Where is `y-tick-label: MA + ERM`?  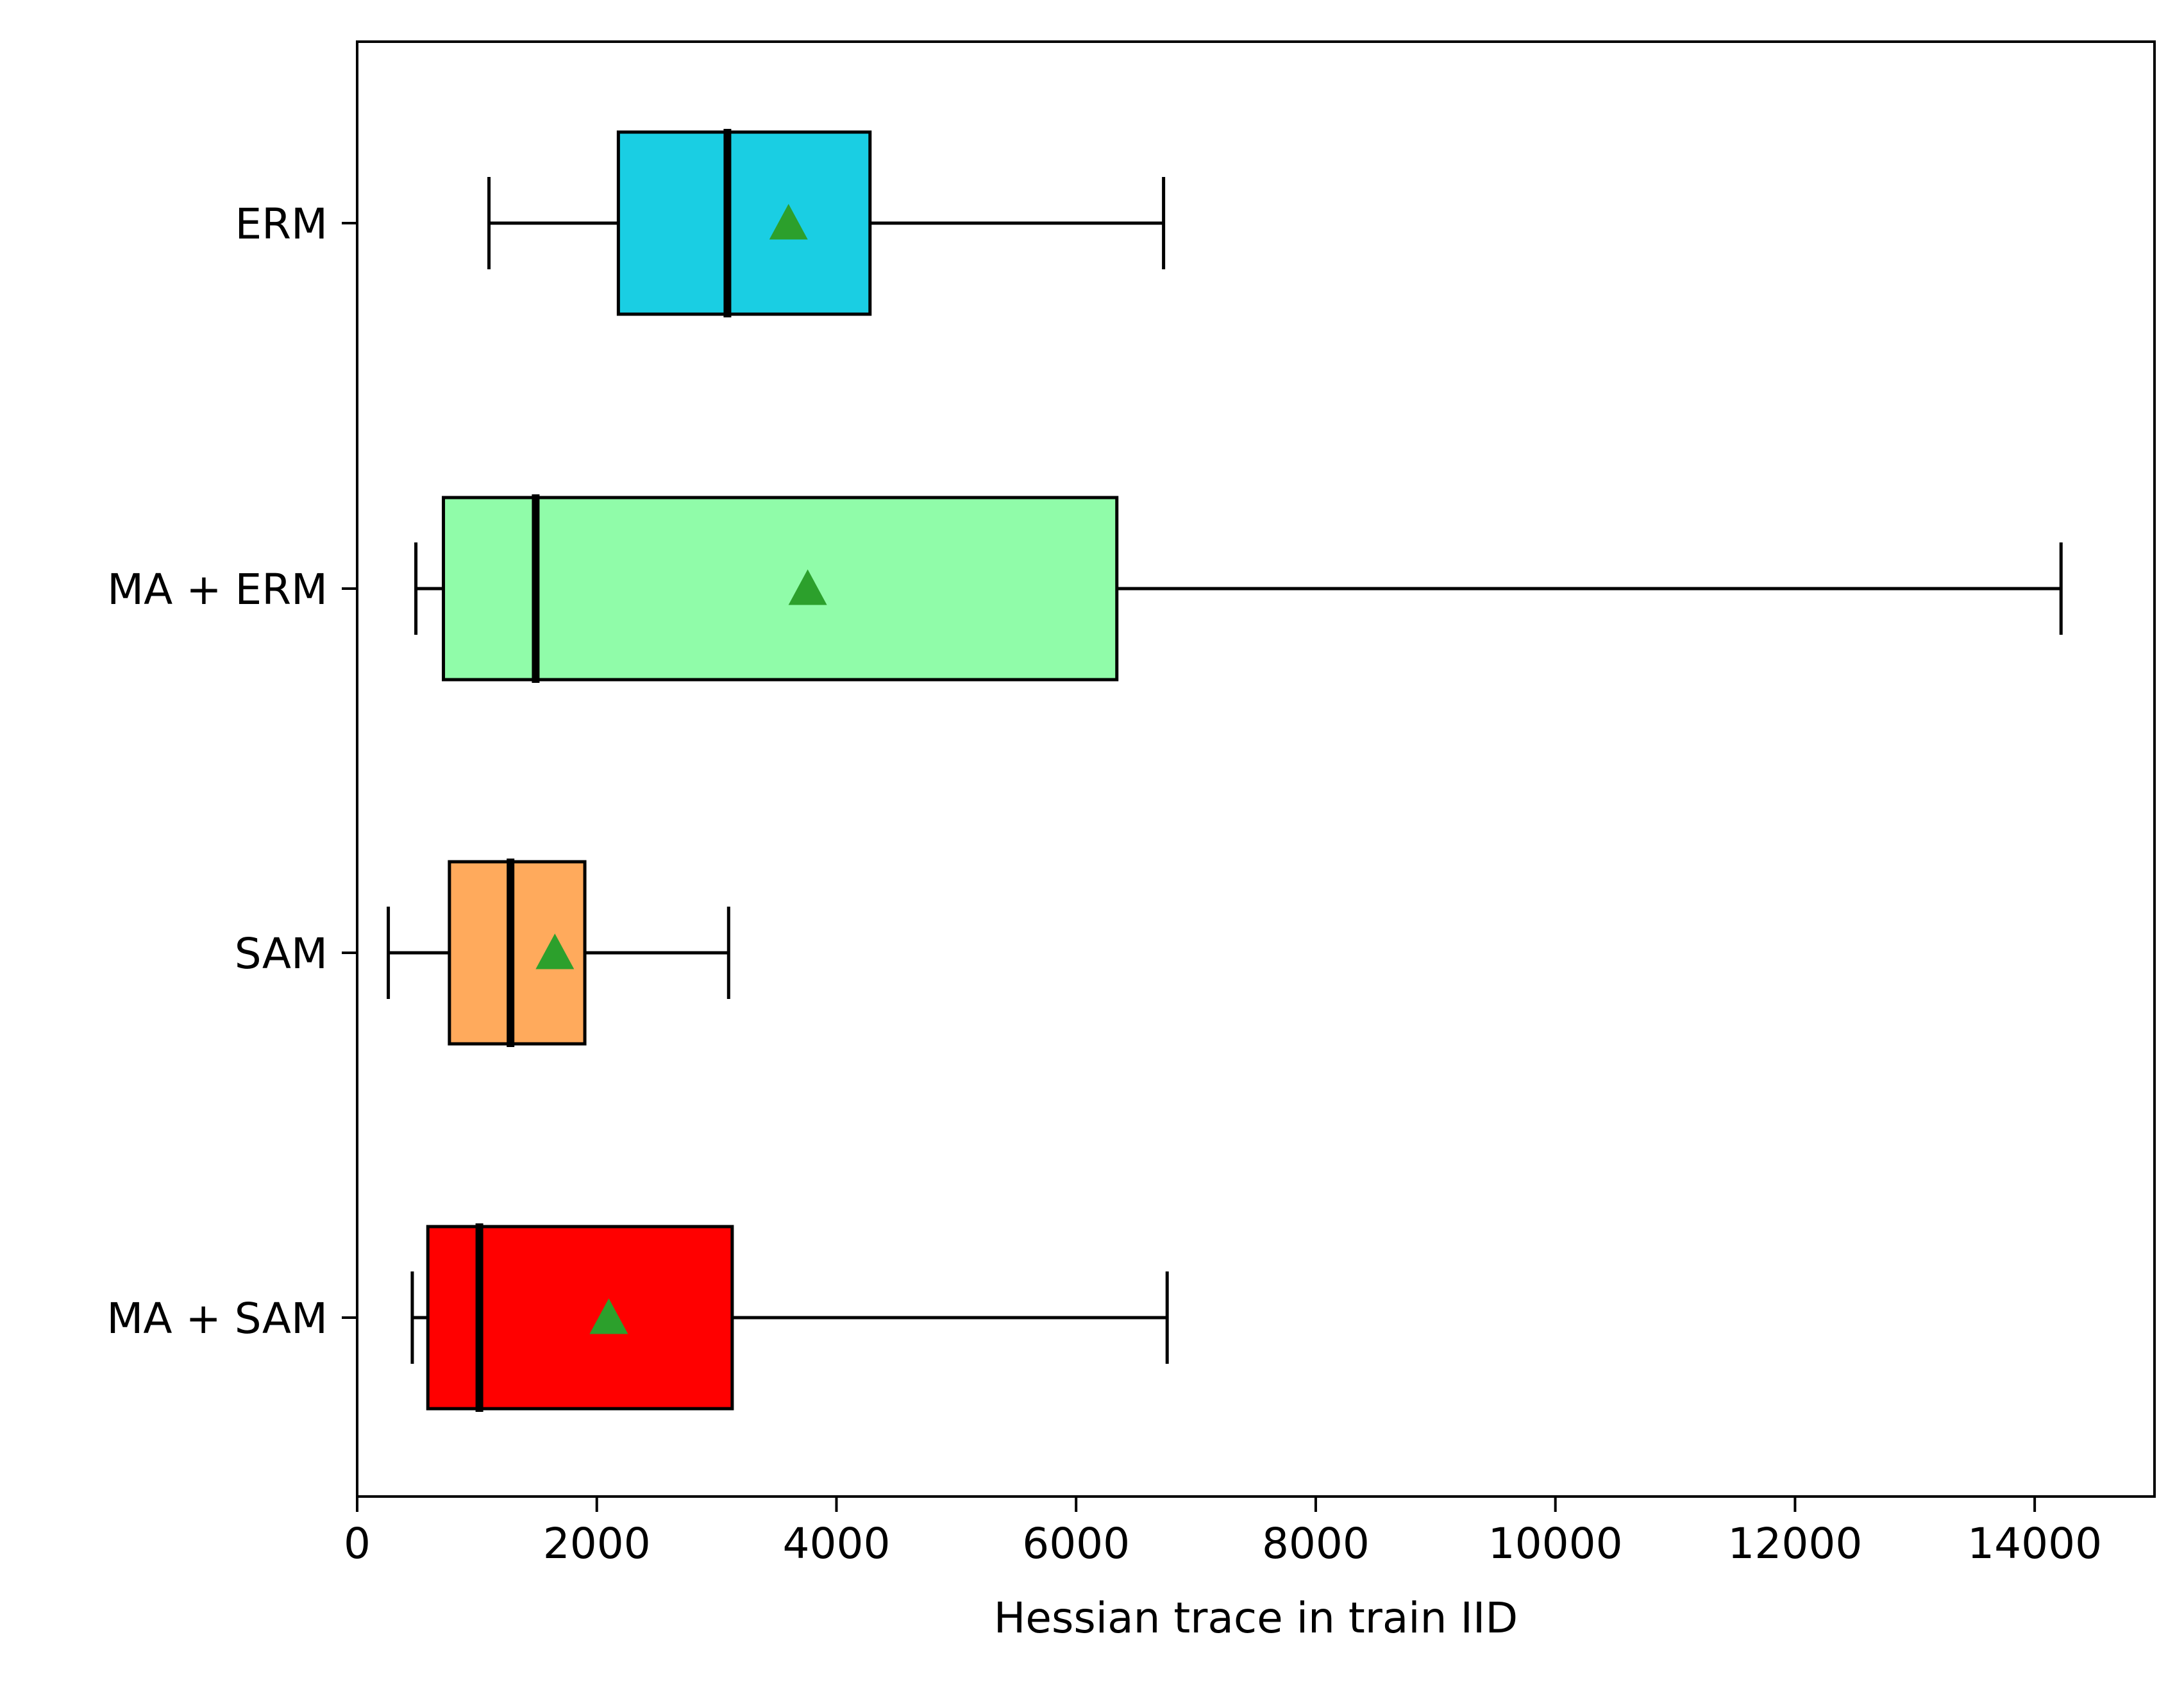 y-tick-label: MA + ERM is located at coordinates (217, 589).